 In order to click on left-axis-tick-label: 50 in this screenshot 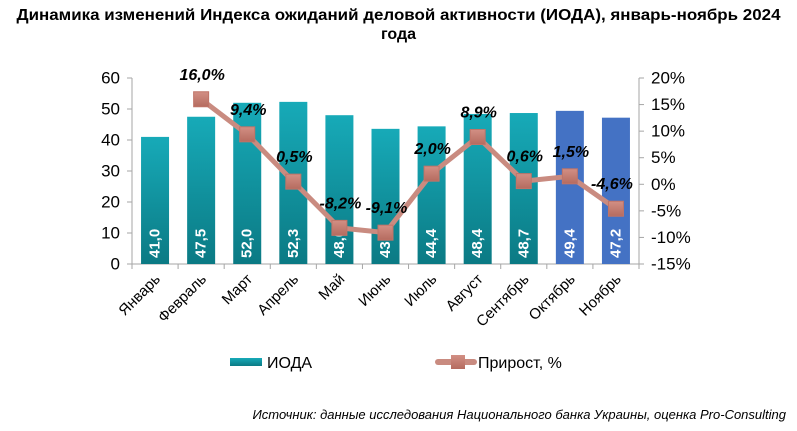, I will do `click(110, 109)`.